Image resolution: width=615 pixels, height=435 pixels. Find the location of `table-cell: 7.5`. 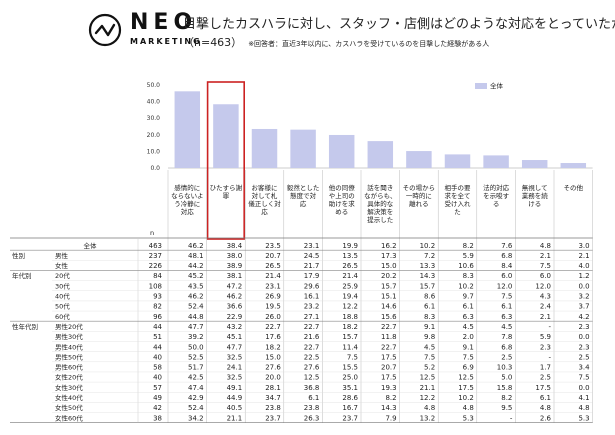

table-cell: 7.5 is located at coordinates (468, 357).